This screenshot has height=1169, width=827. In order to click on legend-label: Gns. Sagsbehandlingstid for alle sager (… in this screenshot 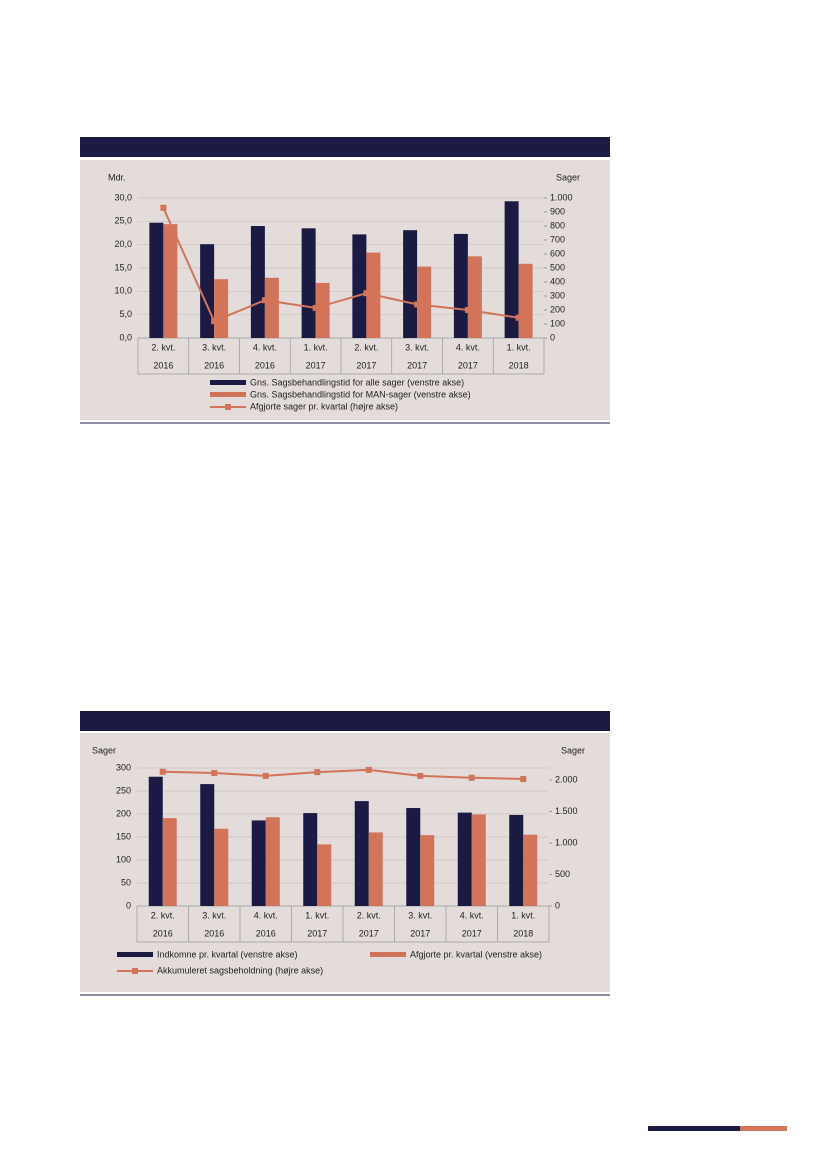, I will do `click(357, 382)`.